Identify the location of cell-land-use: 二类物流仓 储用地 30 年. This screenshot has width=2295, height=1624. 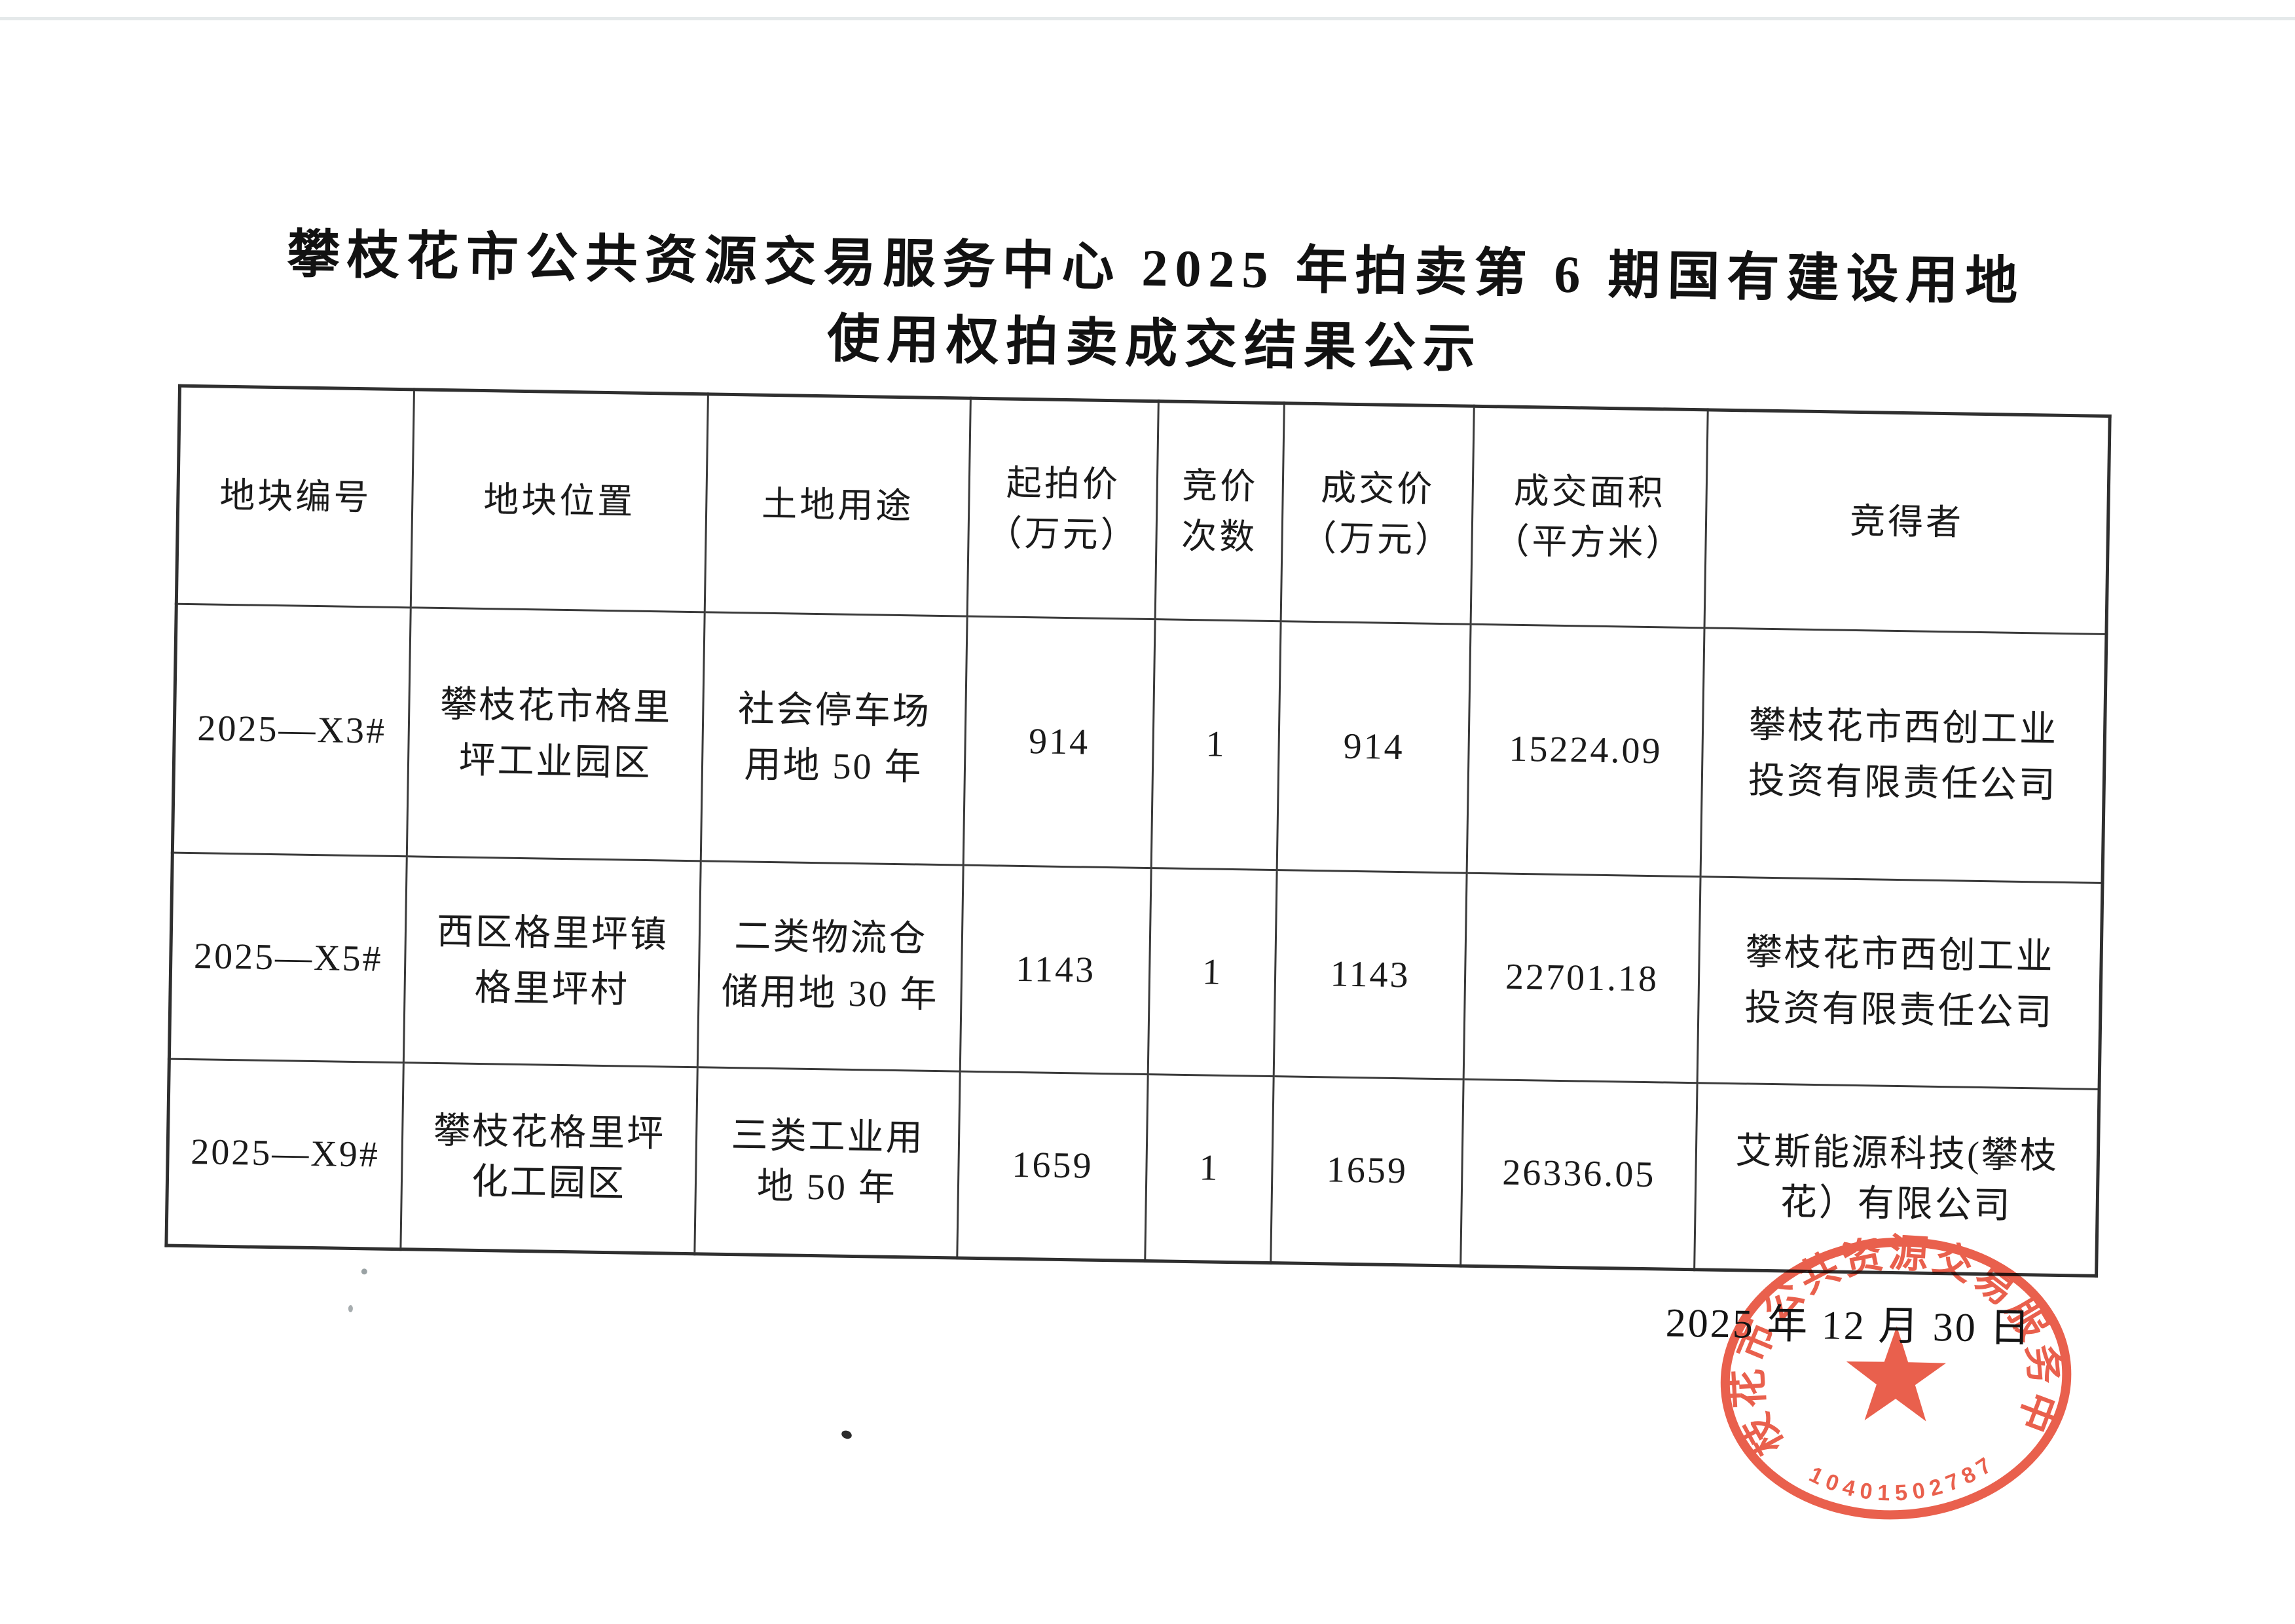
(830, 966).